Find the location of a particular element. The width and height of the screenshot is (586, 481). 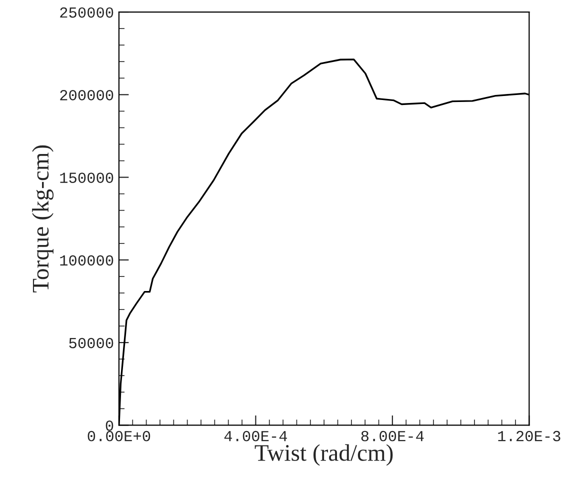

x-tick-label: 4.00E-4 is located at coordinates (255, 436).